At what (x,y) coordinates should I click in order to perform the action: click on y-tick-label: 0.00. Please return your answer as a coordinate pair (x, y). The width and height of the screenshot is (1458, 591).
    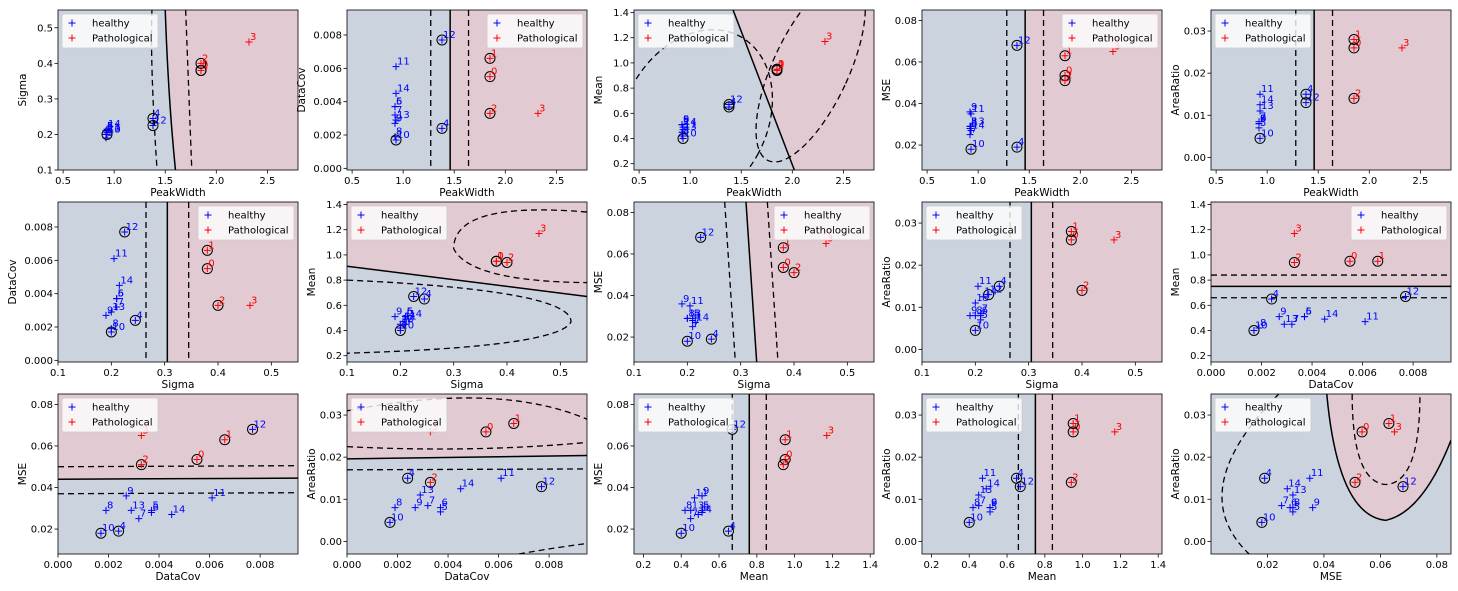
    Looking at the image, I should click on (331, 542).